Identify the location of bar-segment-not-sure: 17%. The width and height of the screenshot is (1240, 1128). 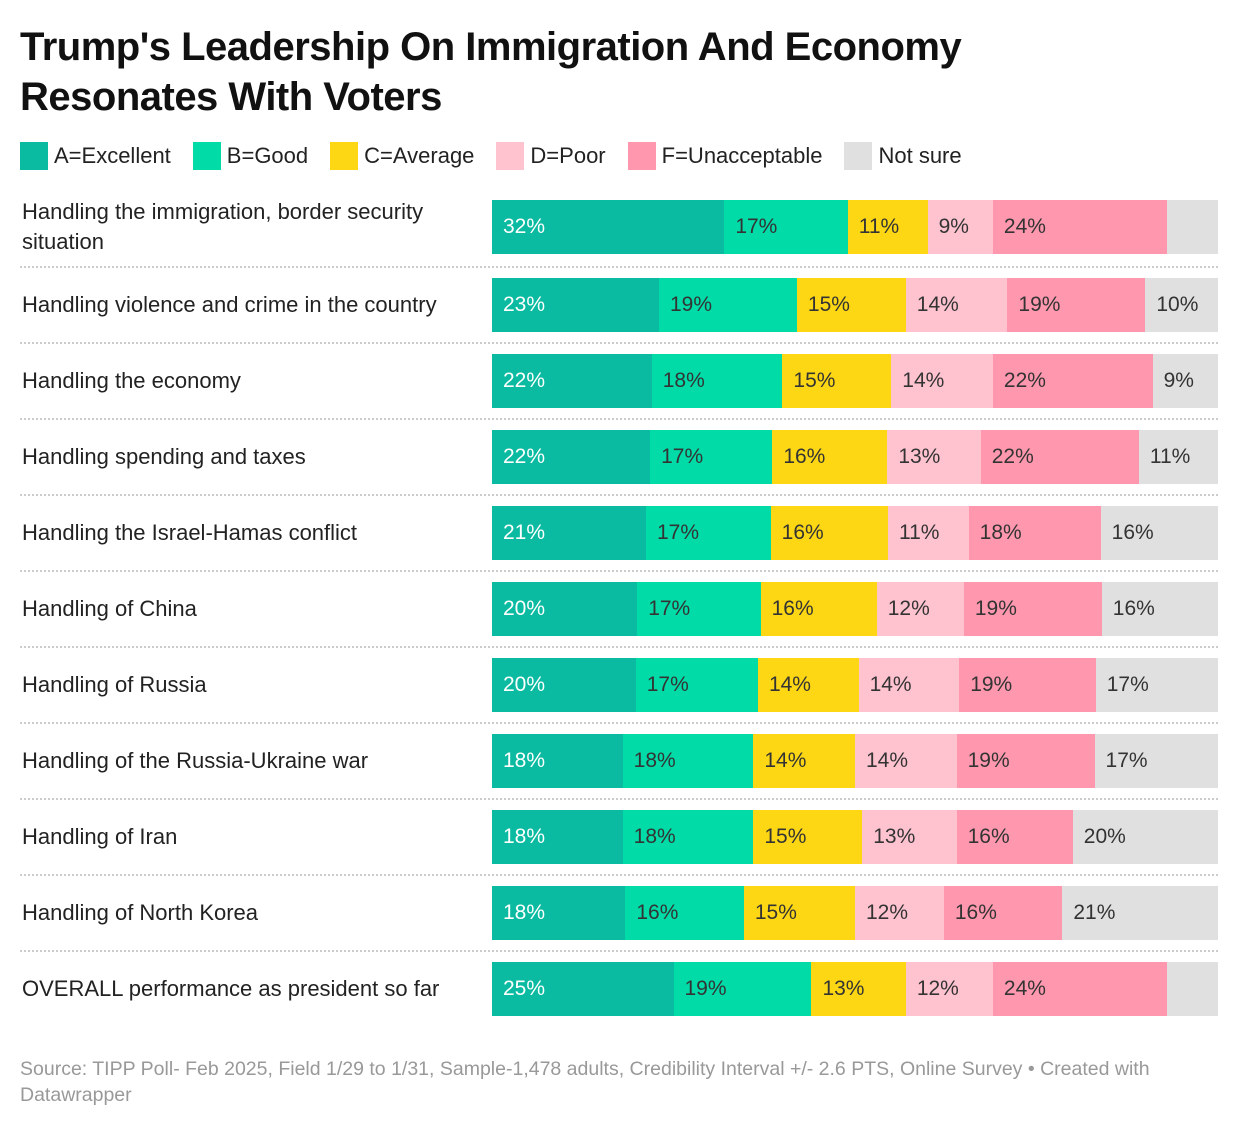
(1156, 685).